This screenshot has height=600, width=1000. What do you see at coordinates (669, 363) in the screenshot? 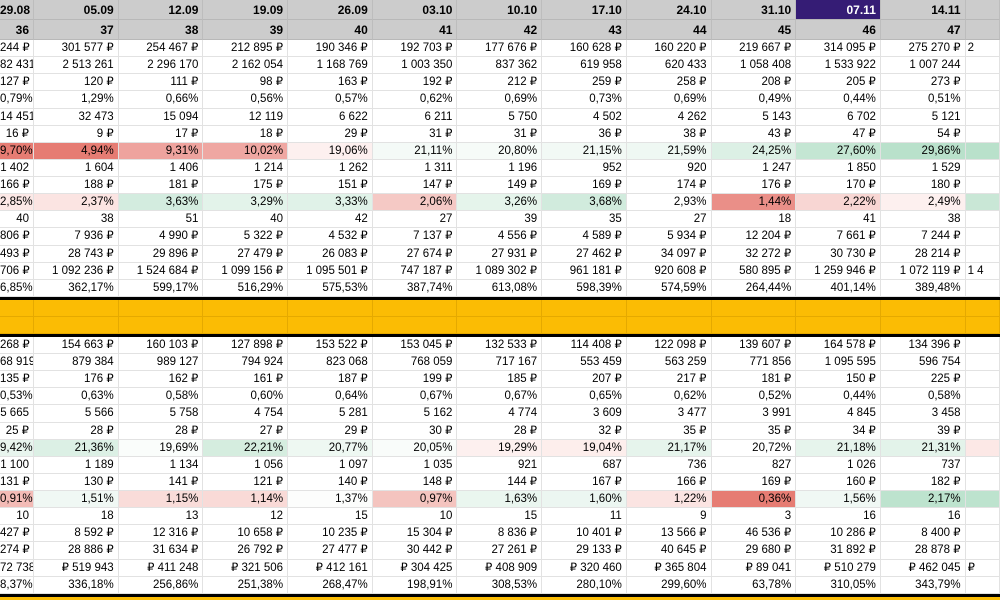
I see `table-cell: 563 259` at bounding box center [669, 363].